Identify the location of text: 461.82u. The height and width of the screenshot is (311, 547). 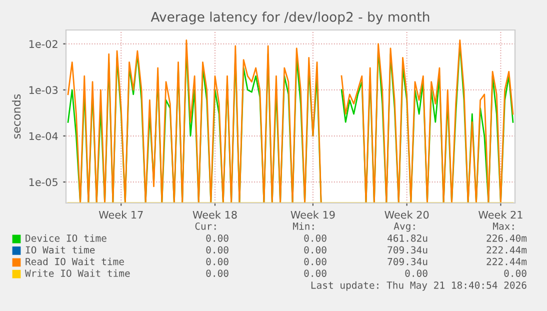
(408, 238).